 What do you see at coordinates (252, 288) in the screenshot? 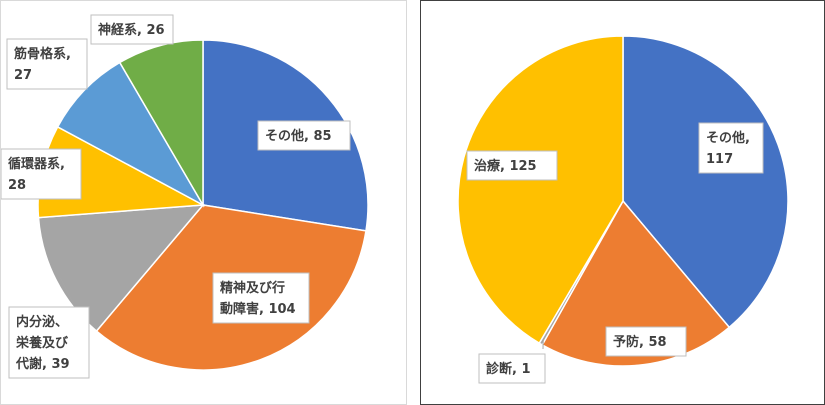
I see `data-label-text-1: 精神及び行` at bounding box center [252, 288].